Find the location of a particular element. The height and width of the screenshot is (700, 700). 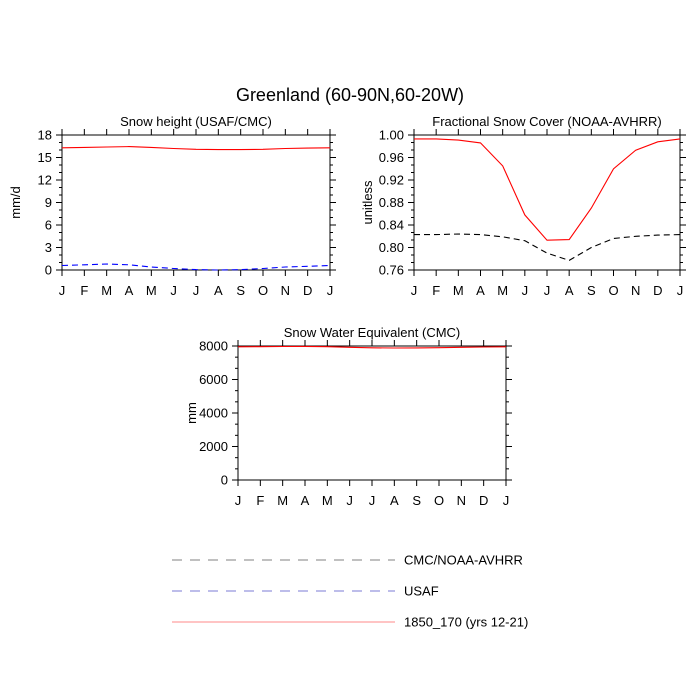

y-tick-label: 1.00 is located at coordinates (391, 135).